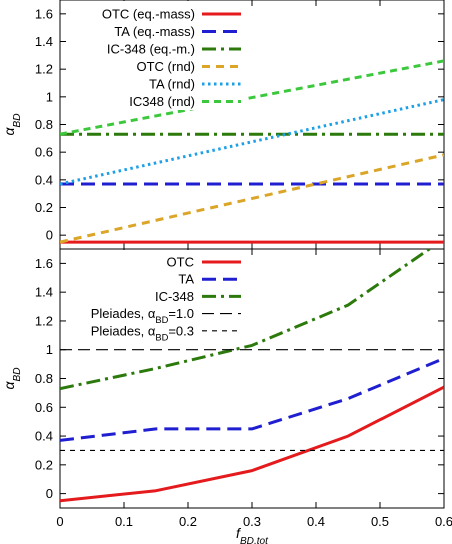 The width and height of the screenshot is (452, 544). Describe the element at coordinates (124, 521) in the screenshot. I see `x-tick-label: 0.1` at that location.